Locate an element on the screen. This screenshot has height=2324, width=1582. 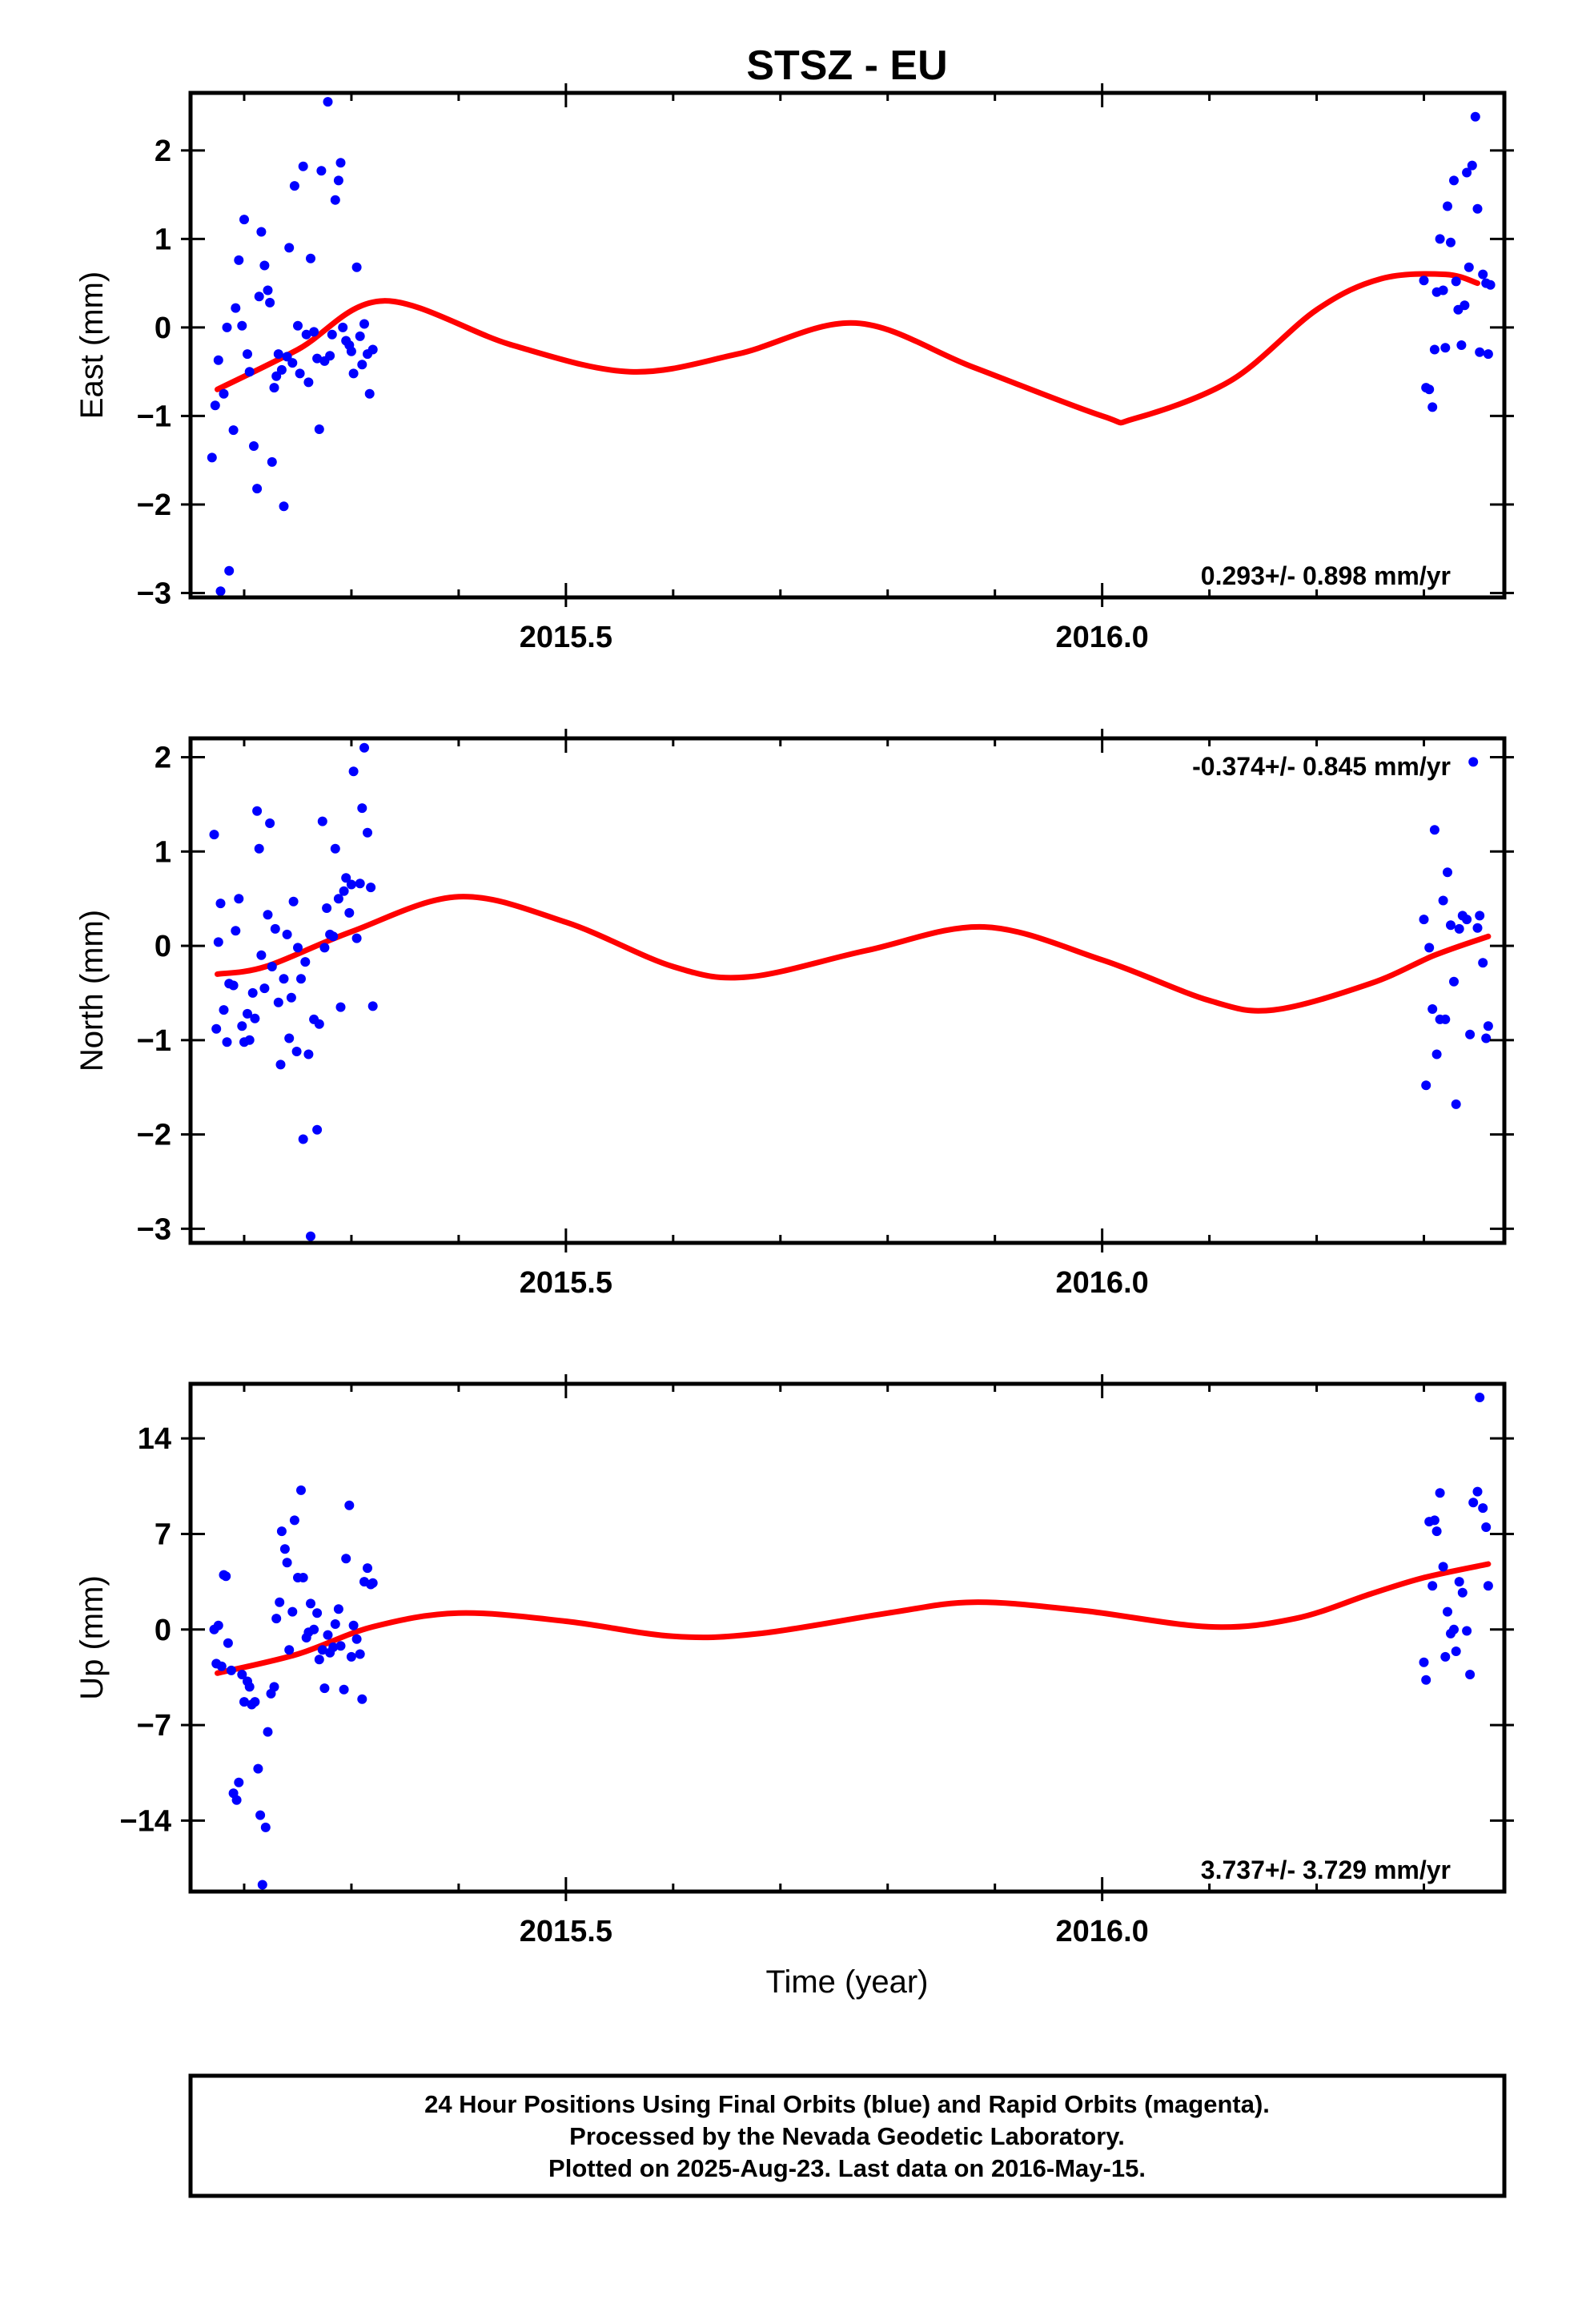
north-ytick-label: −3 is located at coordinates (154, 1229).